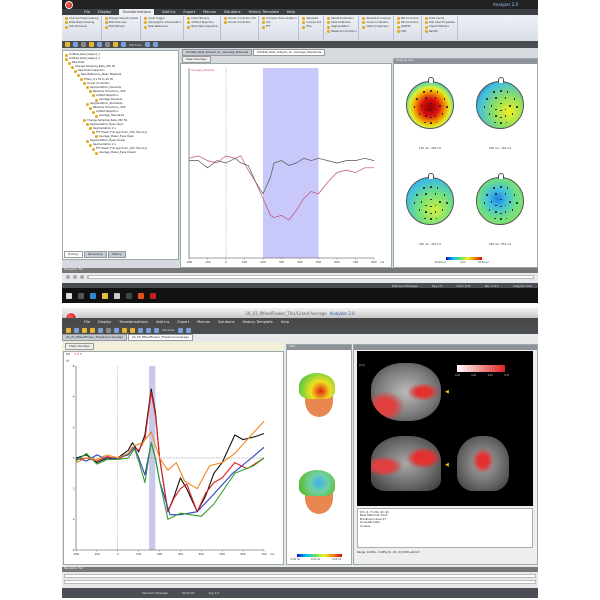 The width and height of the screenshot is (600, 600). Describe the element at coordinates (82, 277) in the screenshot. I see `nav-next-button` at that location.